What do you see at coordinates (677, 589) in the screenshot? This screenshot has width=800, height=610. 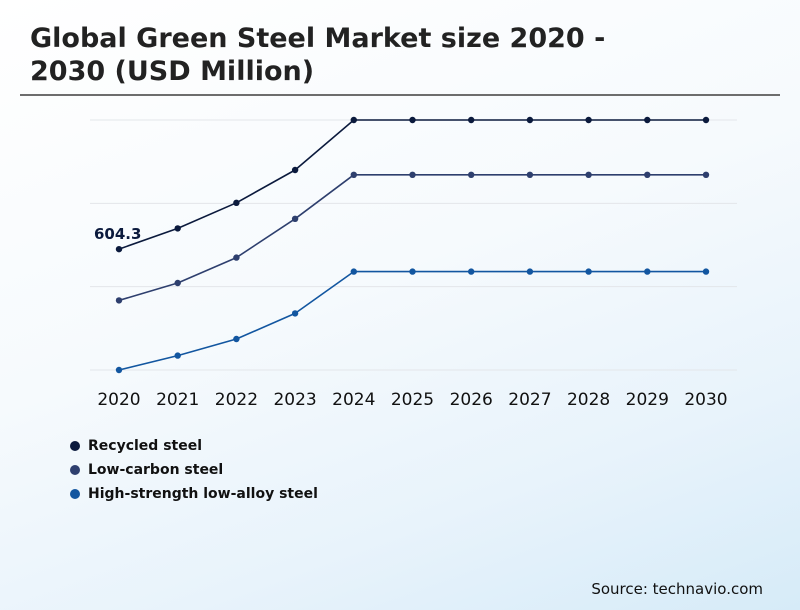 I see `source-credit: Source: technavio.com` at bounding box center [677, 589].